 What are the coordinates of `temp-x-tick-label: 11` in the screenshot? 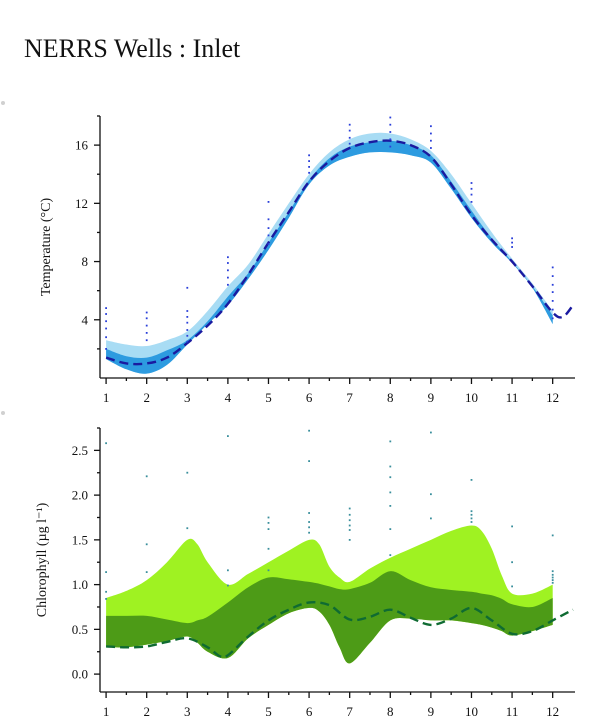 It's located at (512, 397).